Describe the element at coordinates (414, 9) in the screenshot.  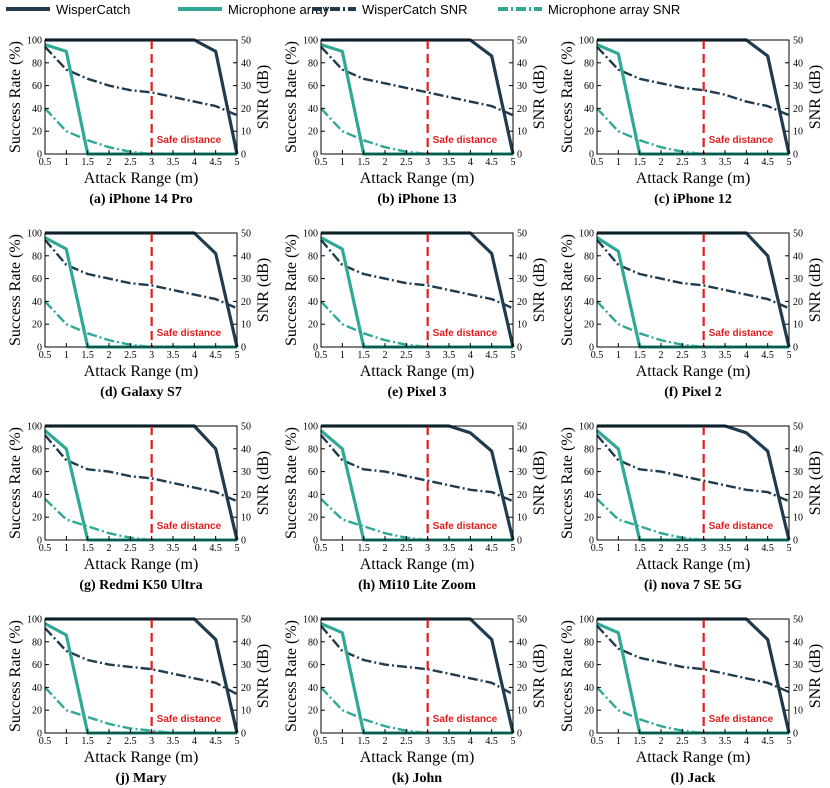
I see `legend-label: WisperCatch SNR` at that location.